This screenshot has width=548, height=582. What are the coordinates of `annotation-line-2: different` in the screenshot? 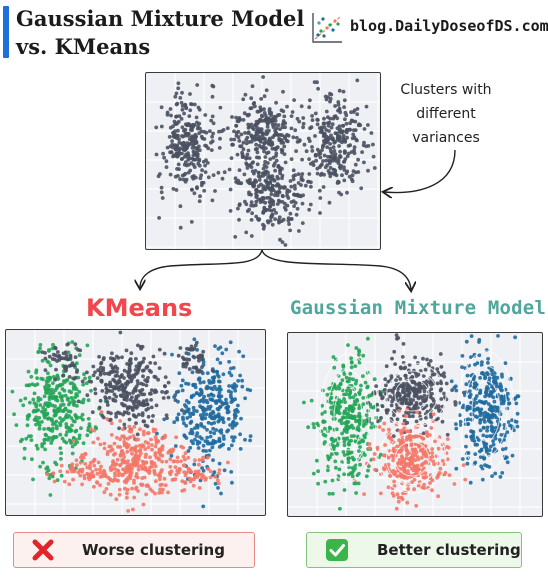 It's located at (446, 114).